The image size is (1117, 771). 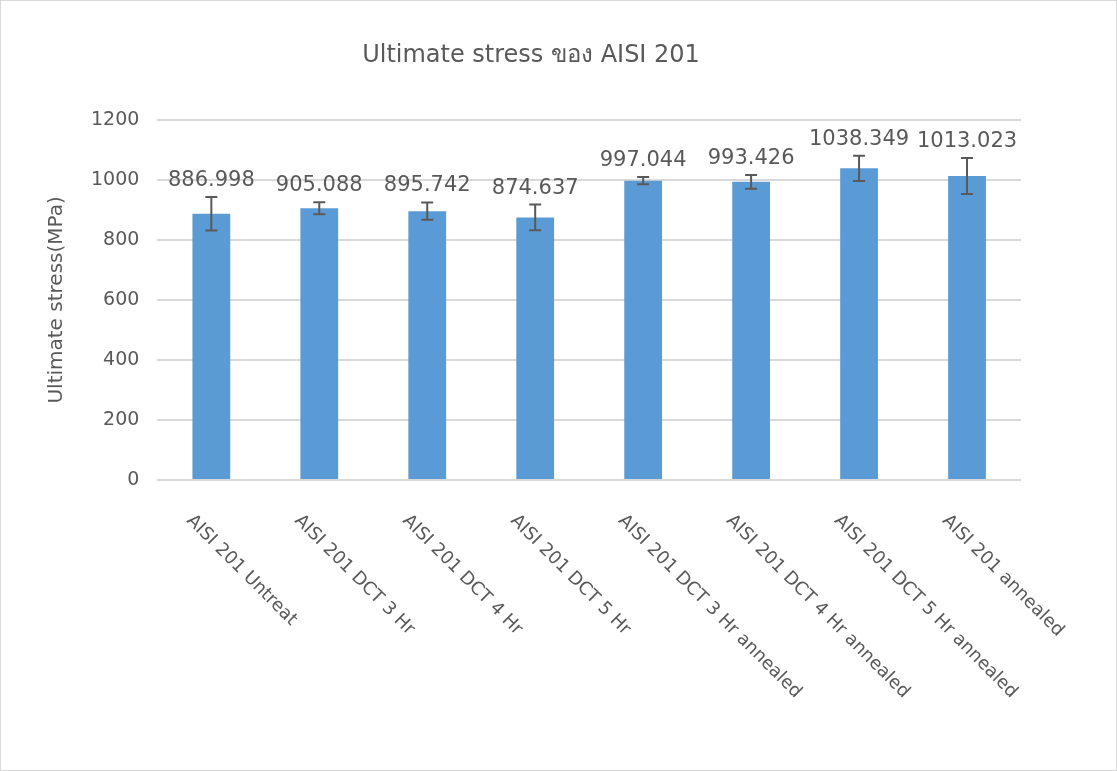 I want to click on y-tick-label: 200, so click(x=121, y=417).